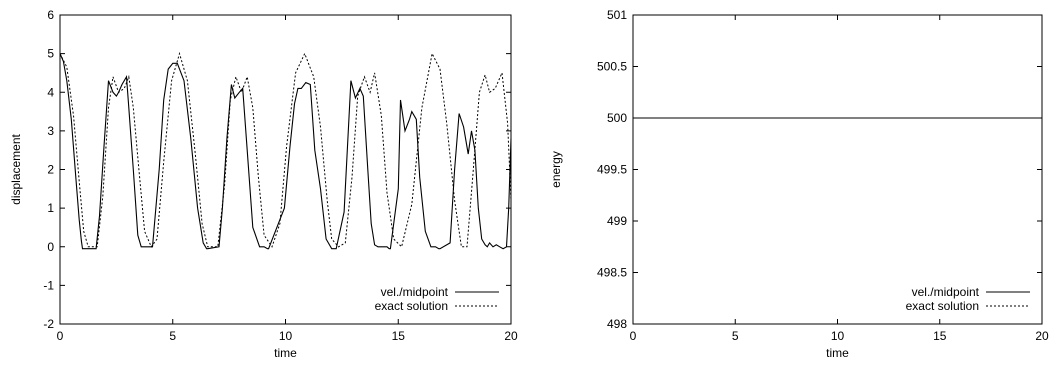 The image size is (1061, 372). I want to click on y-tick-label: 3, so click(50, 131).